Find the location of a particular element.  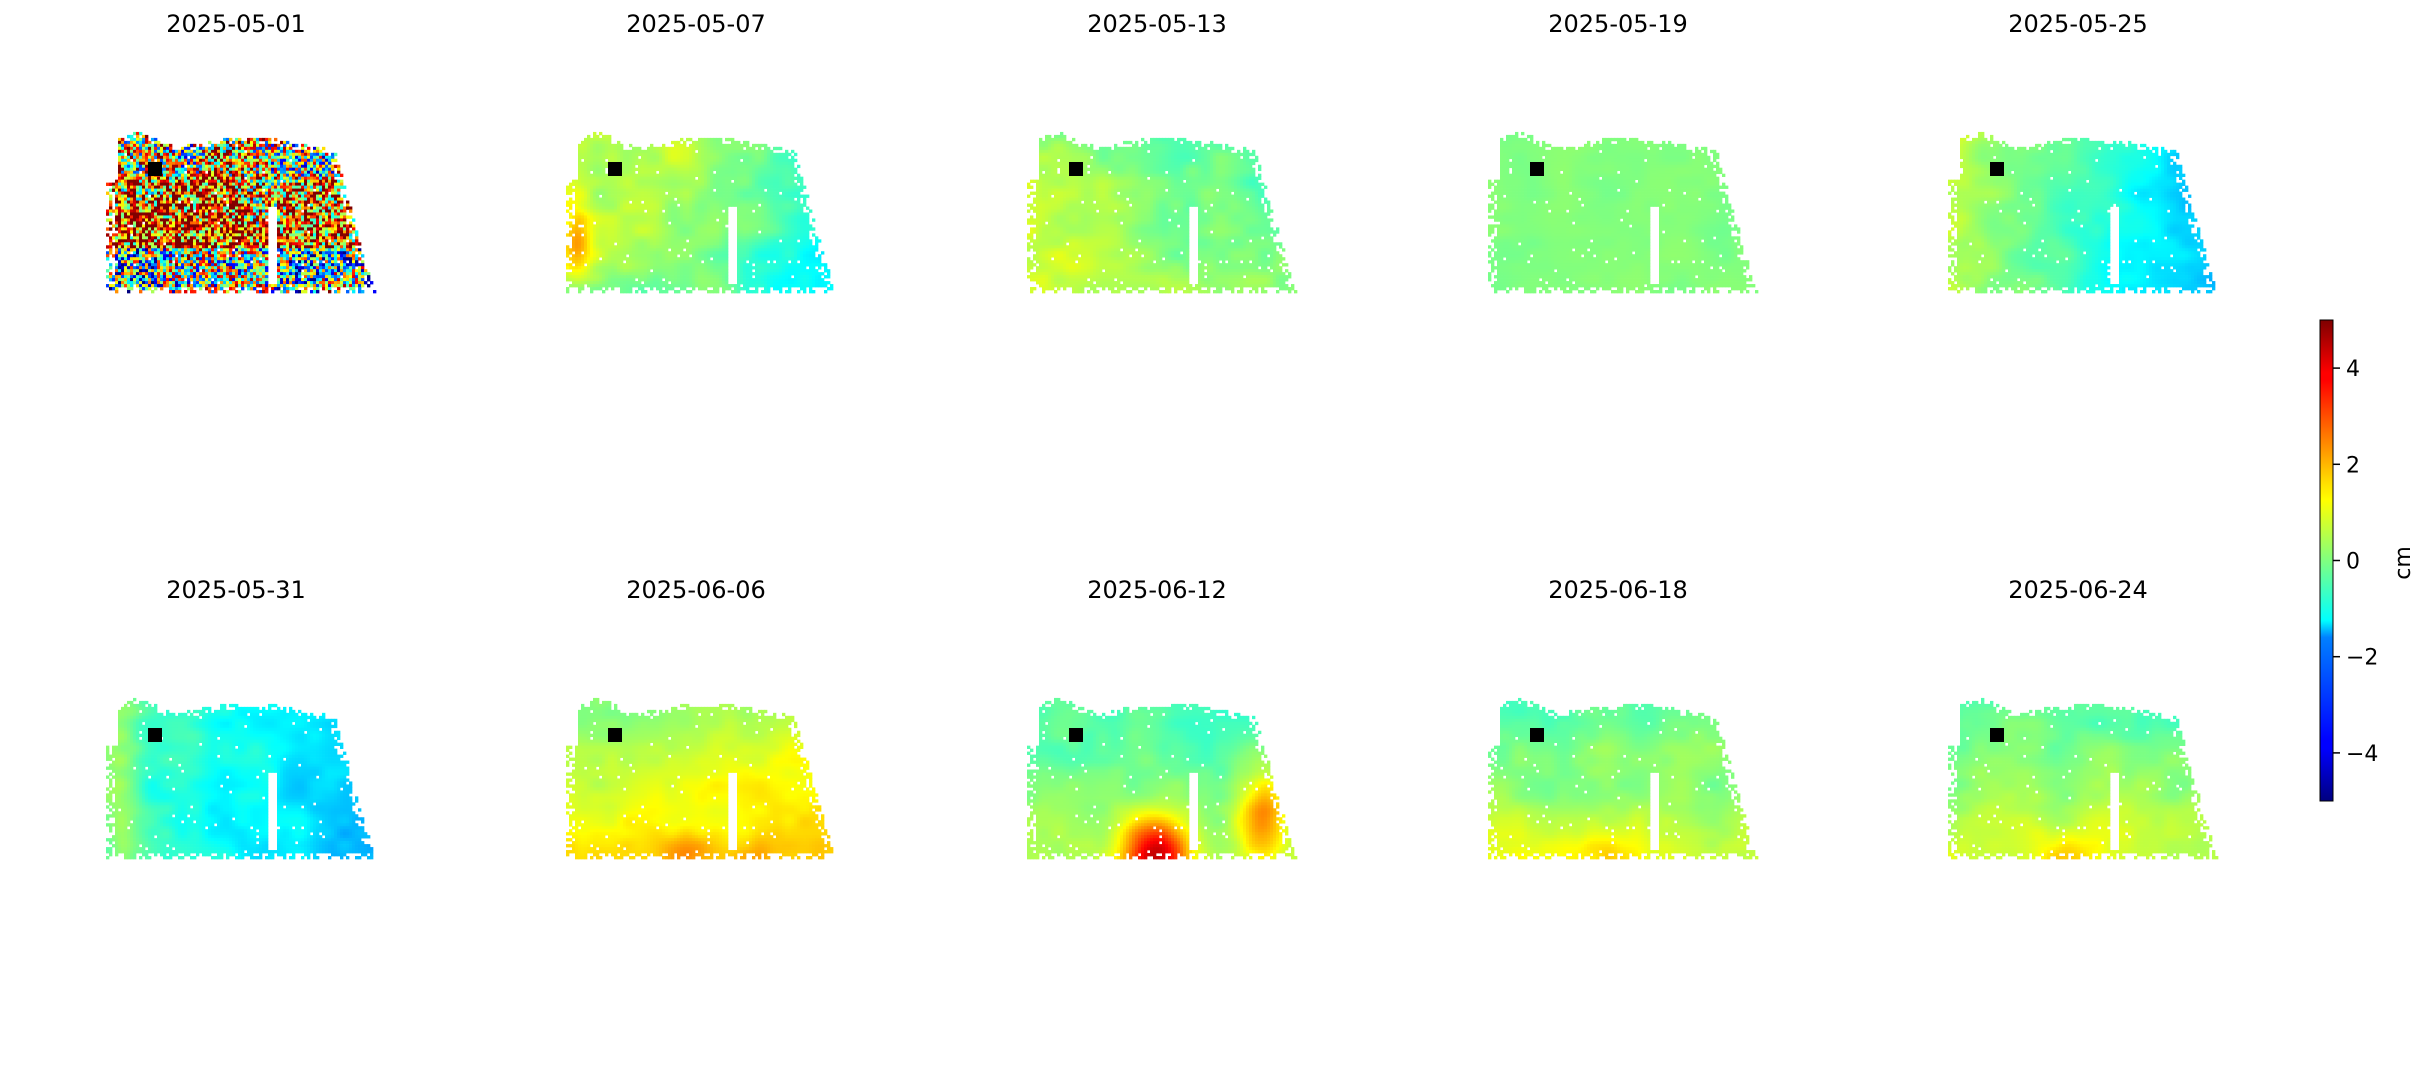

panel-title: 2025-05-25 is located at coordinates (2077, 24).